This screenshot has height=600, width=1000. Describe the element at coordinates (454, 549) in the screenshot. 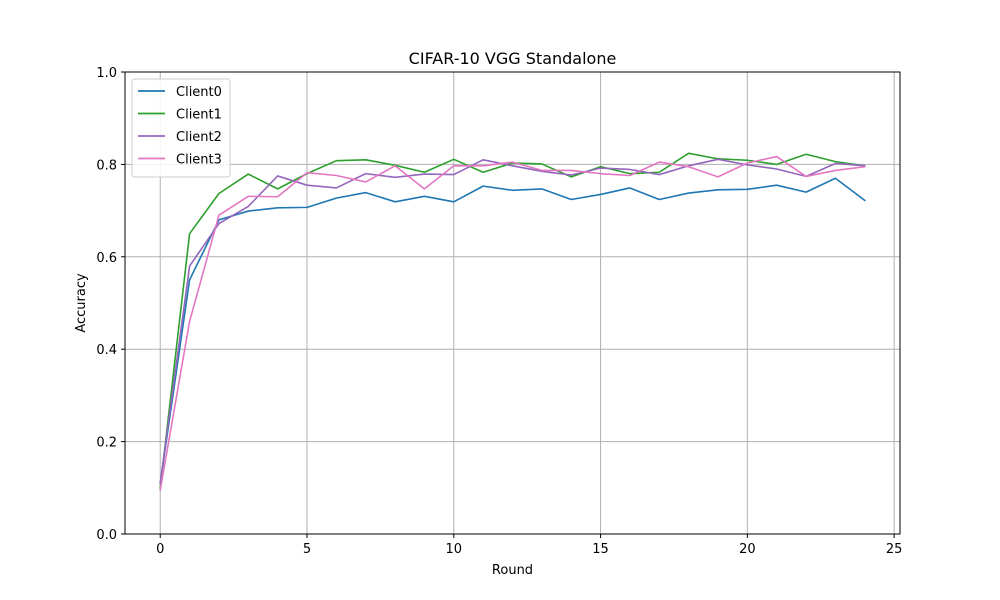

I see `x-tick-label: 10` at that location.